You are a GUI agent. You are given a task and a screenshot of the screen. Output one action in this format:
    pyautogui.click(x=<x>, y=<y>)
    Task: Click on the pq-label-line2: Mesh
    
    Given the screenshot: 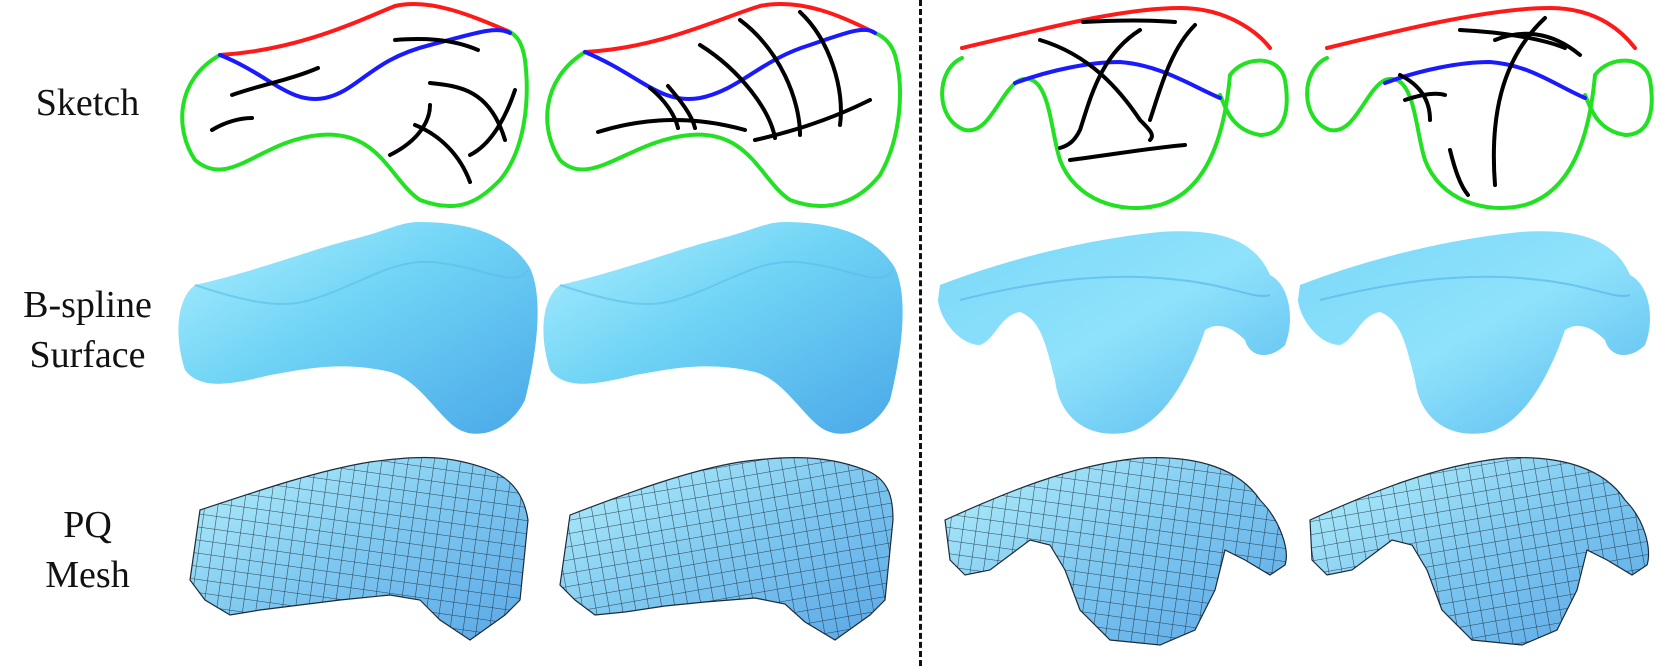 What is the action you would take?
    pyautogui.click(x=87, y=575)
    